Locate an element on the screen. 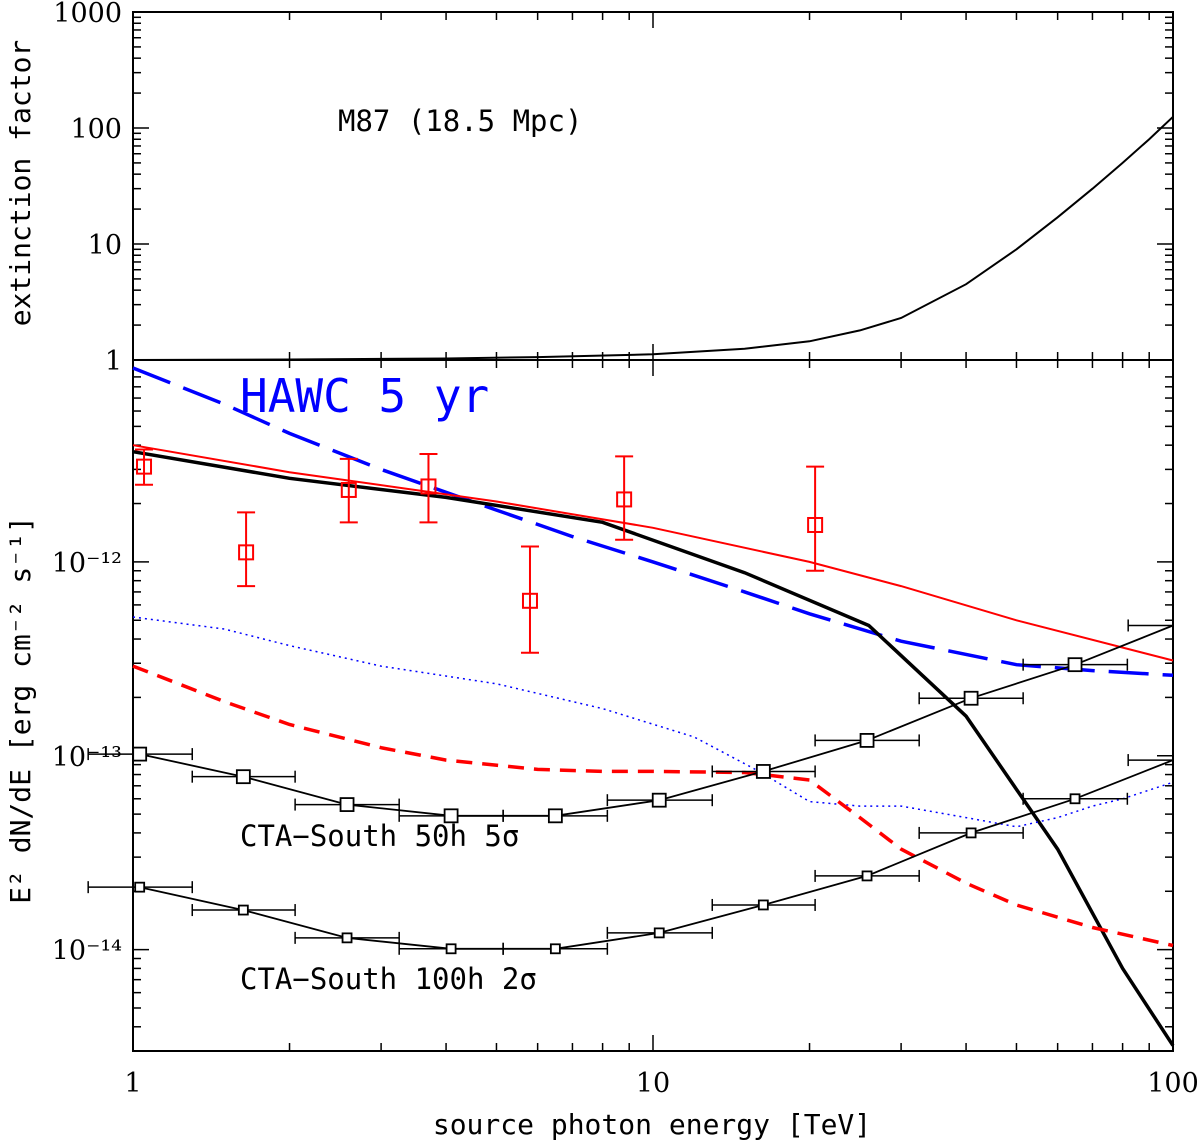 Image resolution: width=1200 pixels, height=1144 pixels. top-y-tick-label: 1000 is located at coordinates (87, 14).